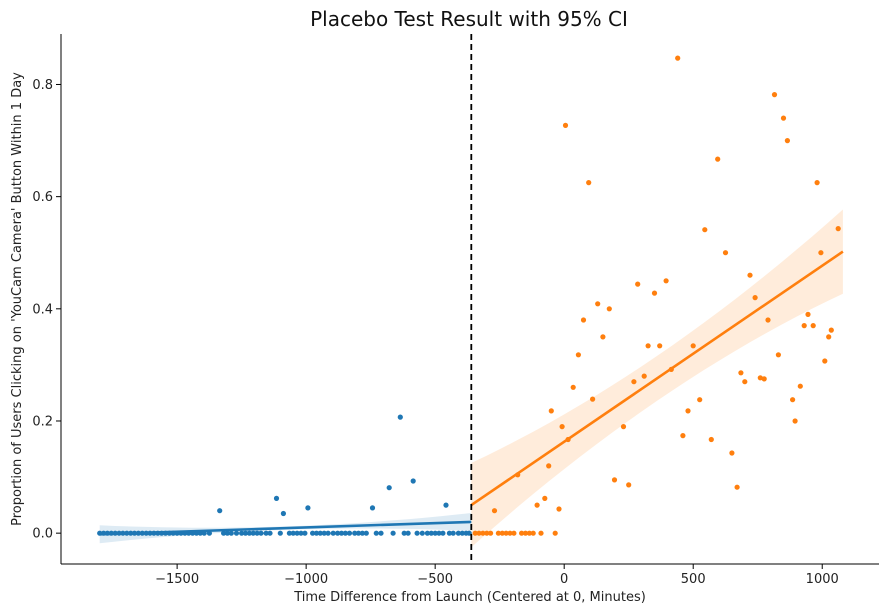  Describe the element at coordinates (177, 579) in the screenshot. I see `x-tick-label: −1500` at that location.